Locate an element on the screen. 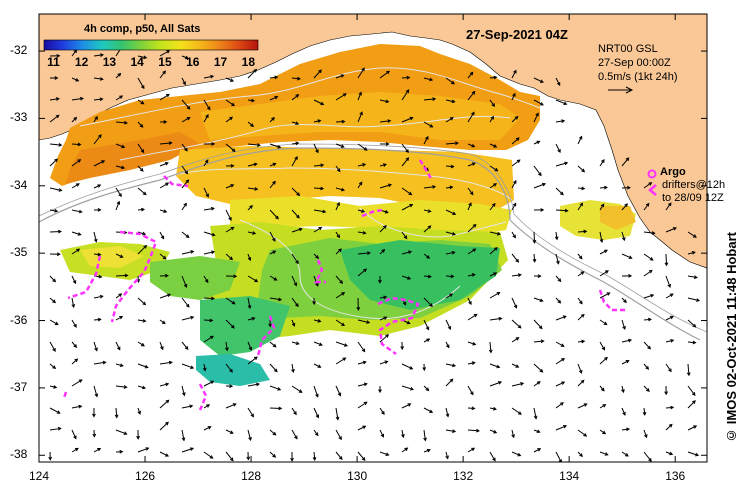 This screenshot has height=501, width=749. colorbar-tick-label: 13 is located at coordinates (109, 62).